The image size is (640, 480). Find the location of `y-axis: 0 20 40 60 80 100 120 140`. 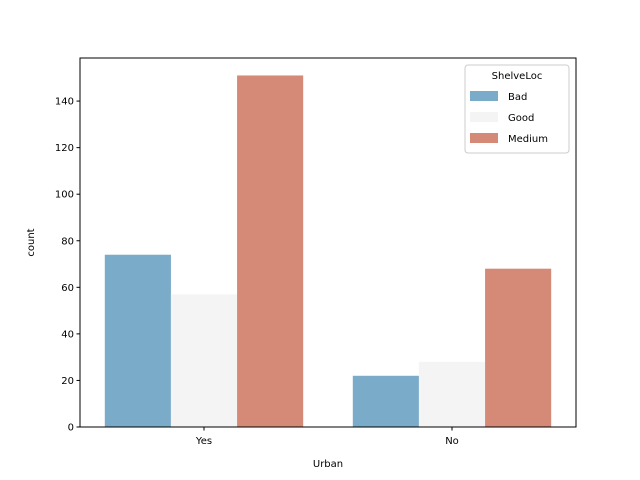

y-axis: 0 20 40 60 80 100 120 140 is located at coordinates (67, 265).